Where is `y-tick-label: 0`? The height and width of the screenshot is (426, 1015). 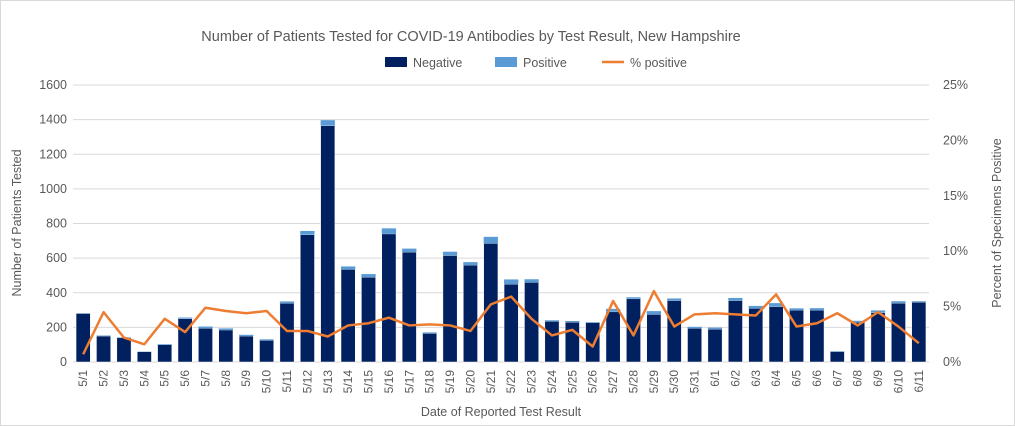 y-tick-label: 0 is located at coordinates (63, 362).